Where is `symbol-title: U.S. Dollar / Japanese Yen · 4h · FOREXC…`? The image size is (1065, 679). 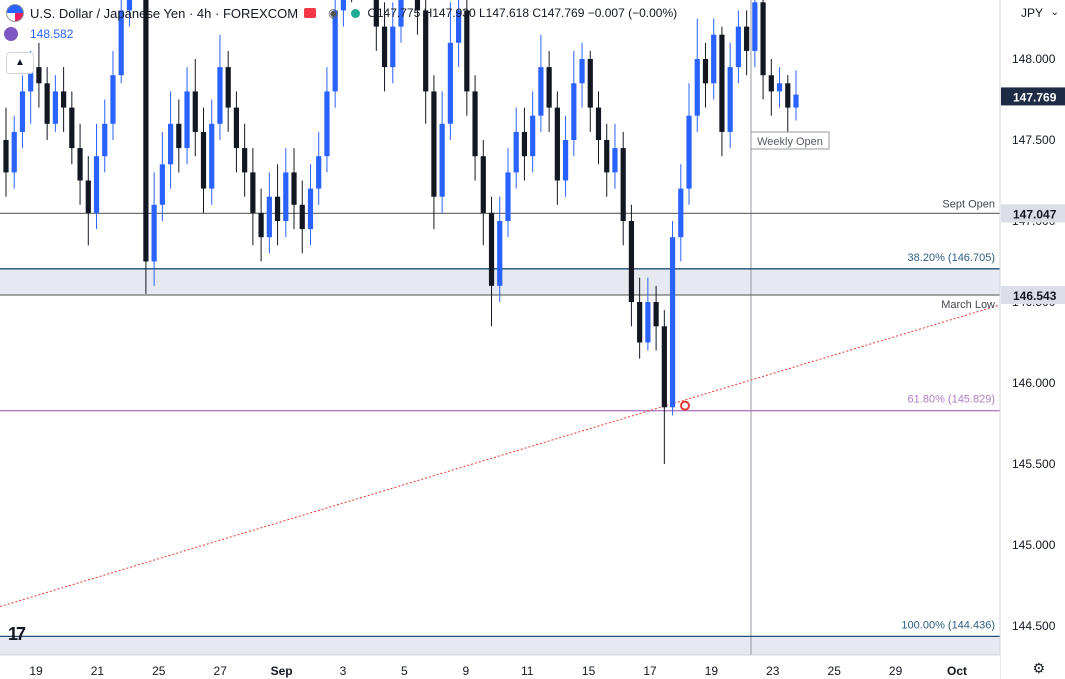
symbol-title: U.S. Dollar / Japanese Yen · 4h · FOREXC… is located at coordinates (164, 13).